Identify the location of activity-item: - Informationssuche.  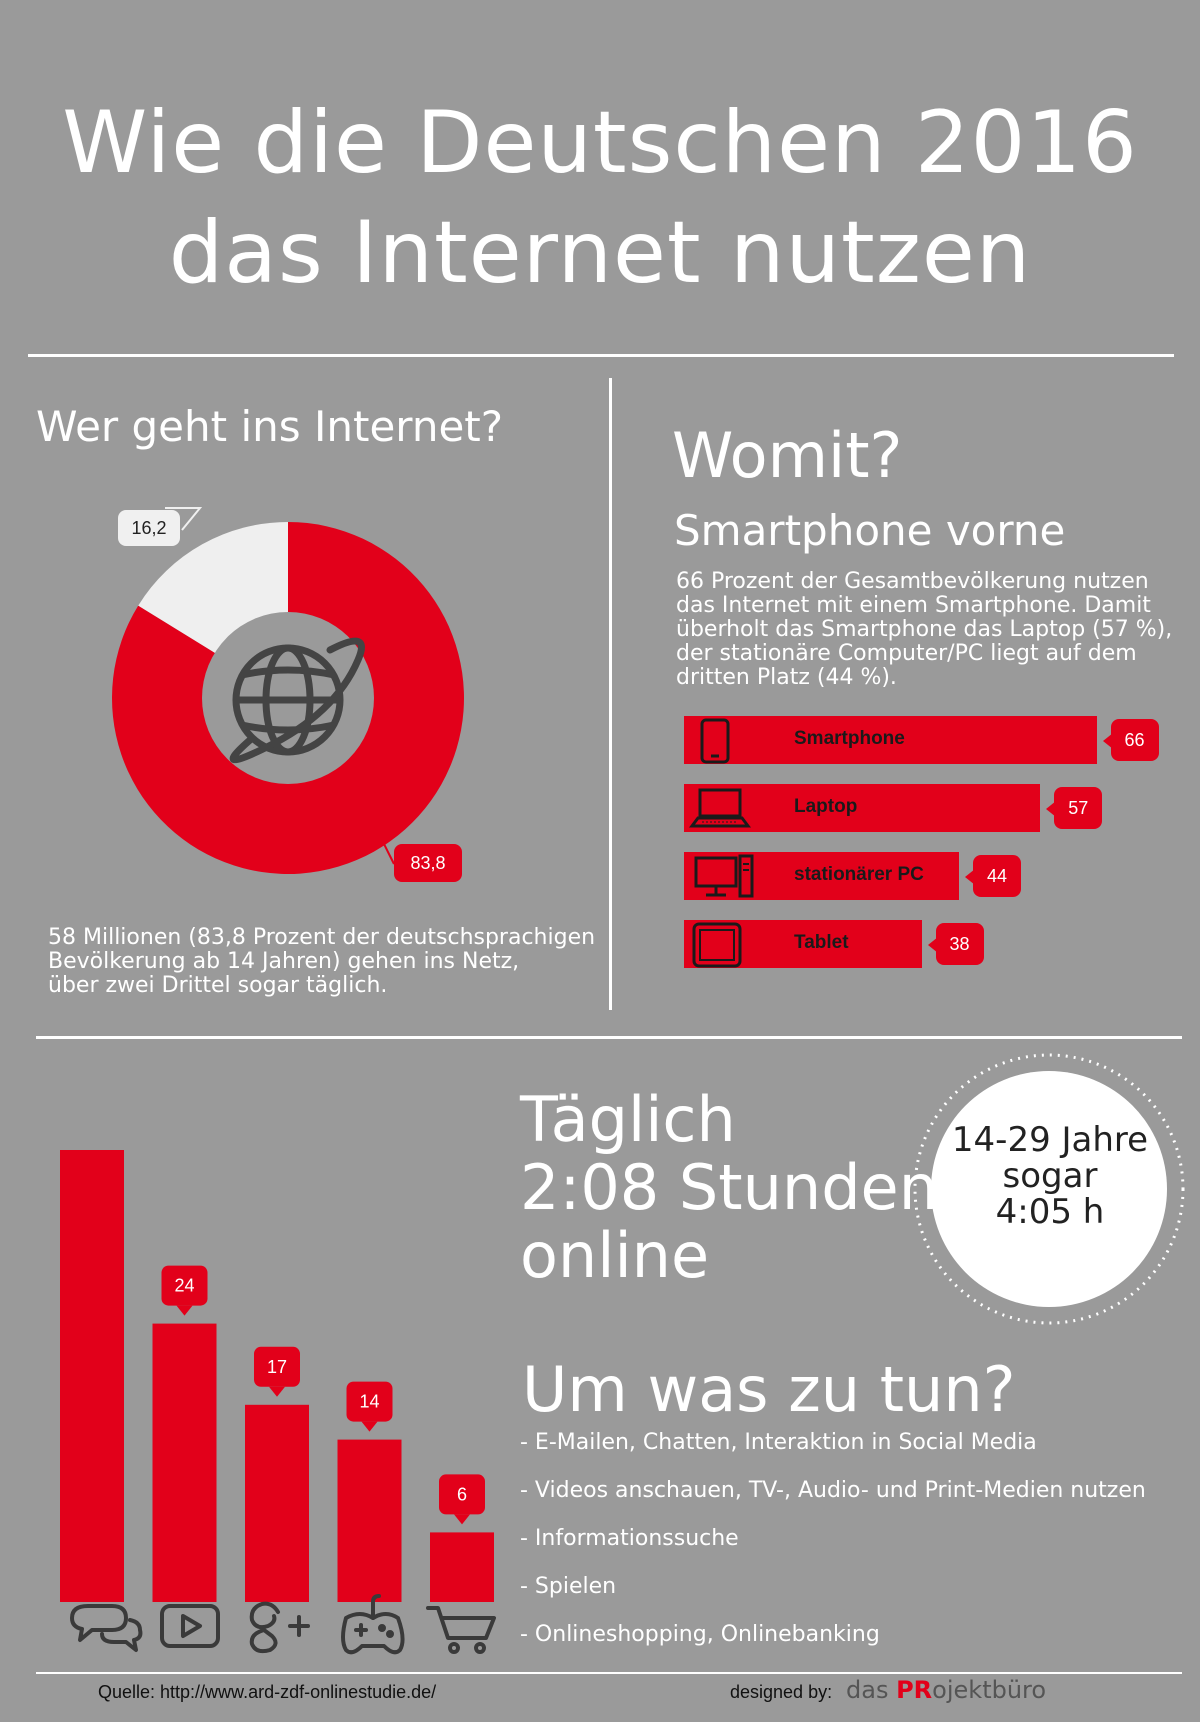
(629, 1538).